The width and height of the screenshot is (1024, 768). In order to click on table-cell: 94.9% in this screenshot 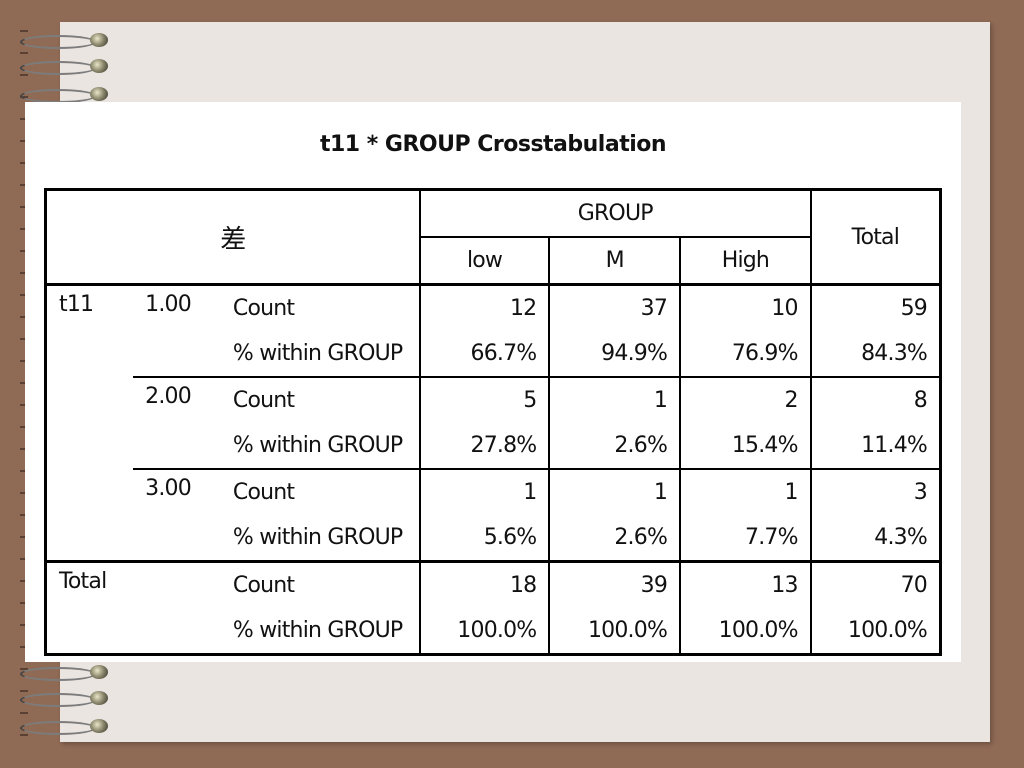, I will do `click(615, 354)`.